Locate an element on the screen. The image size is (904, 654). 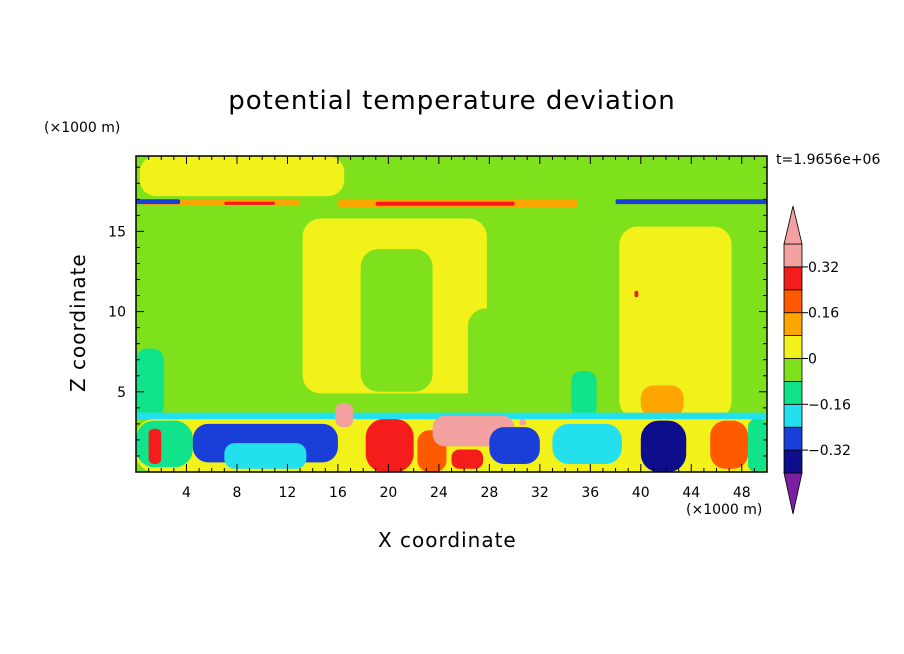
x-tick-label: 20 is located at coordinates (388, 493).